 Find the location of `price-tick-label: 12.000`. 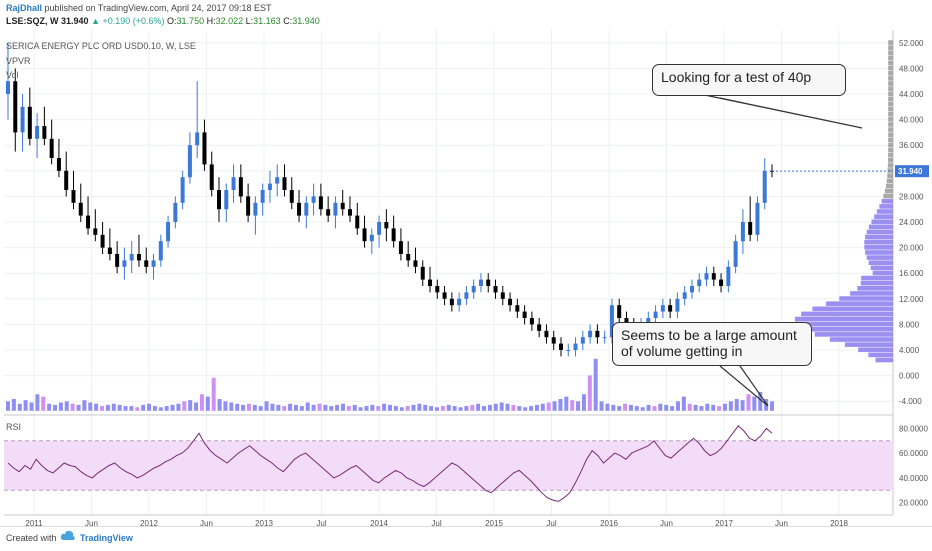

price-tick-label: 12.000 is located at coordinates (911, 299).